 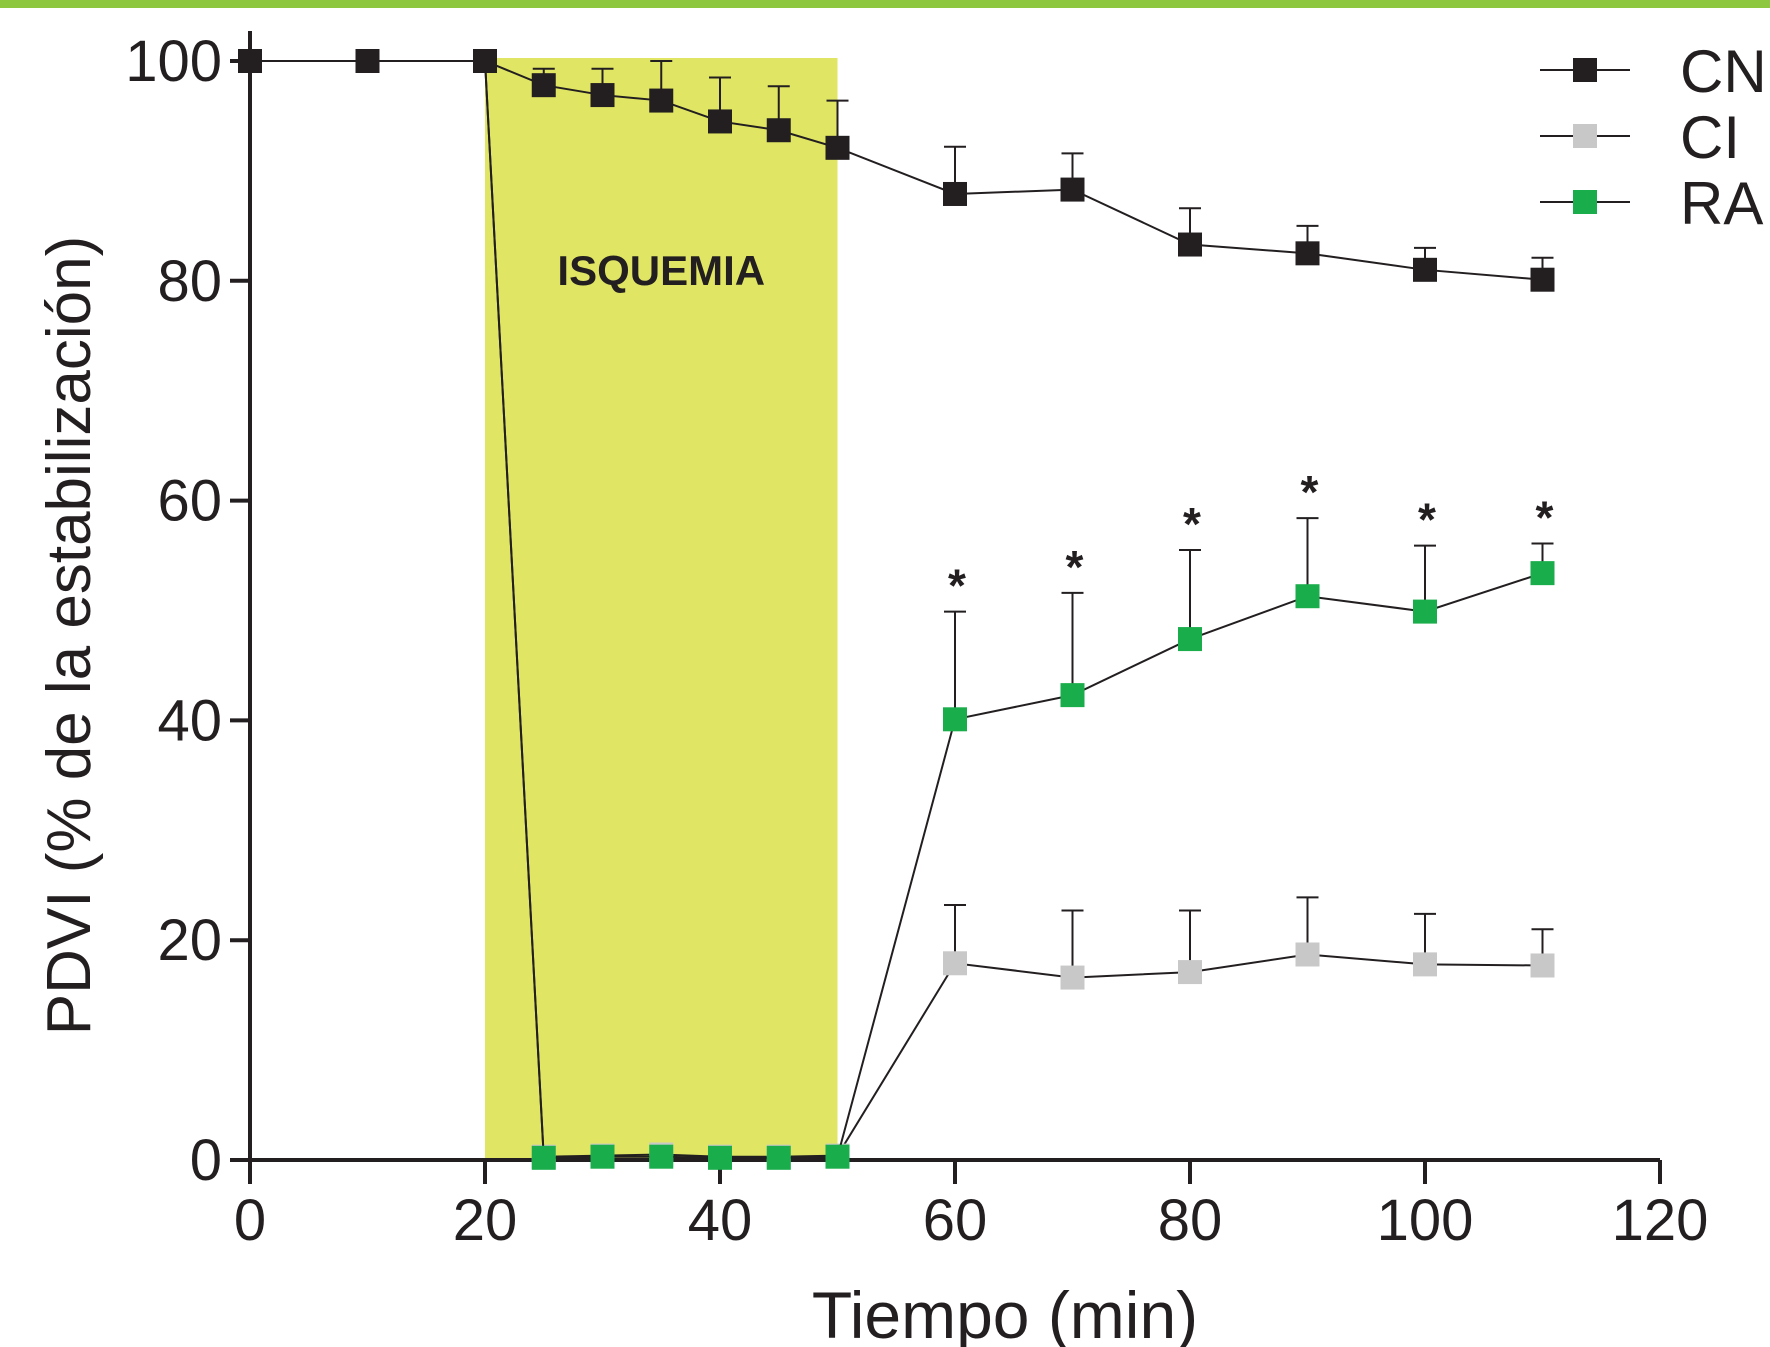 I want to click on x-tick-label: 40, so click(x=720, y=1220).